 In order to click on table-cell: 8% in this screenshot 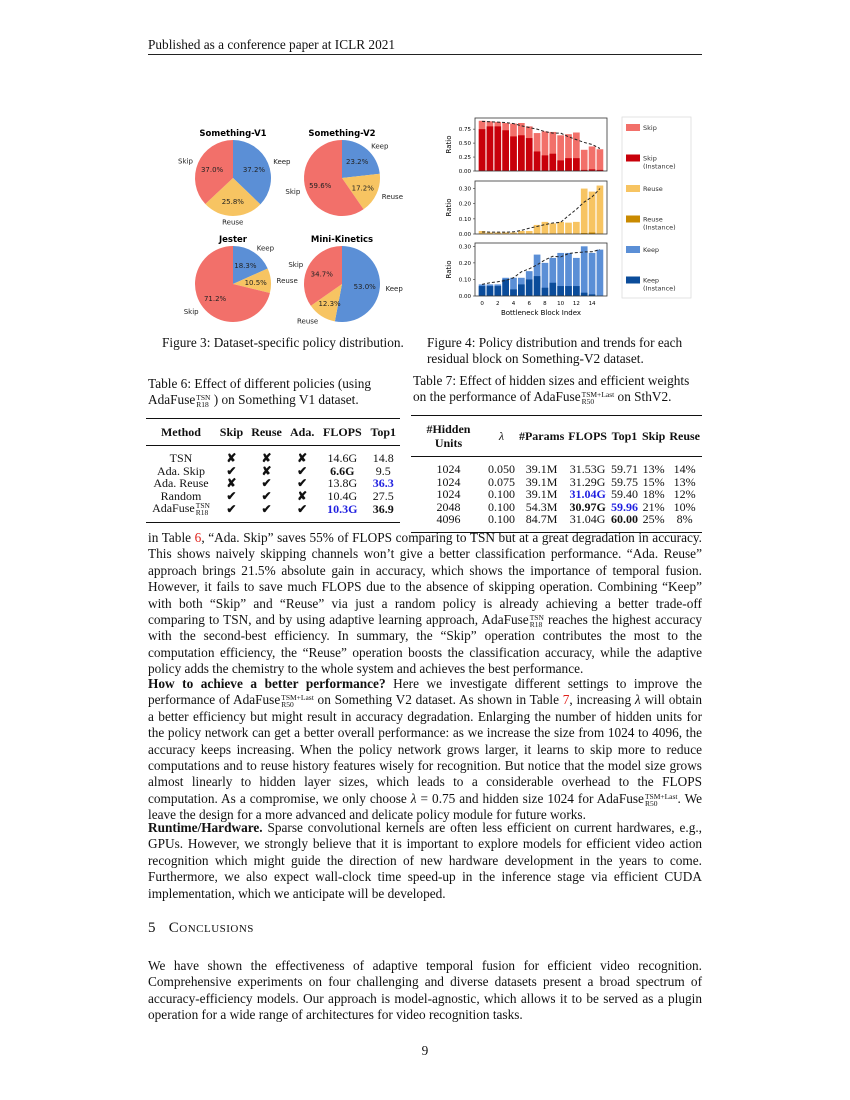, I will do `click(684, 522)`.